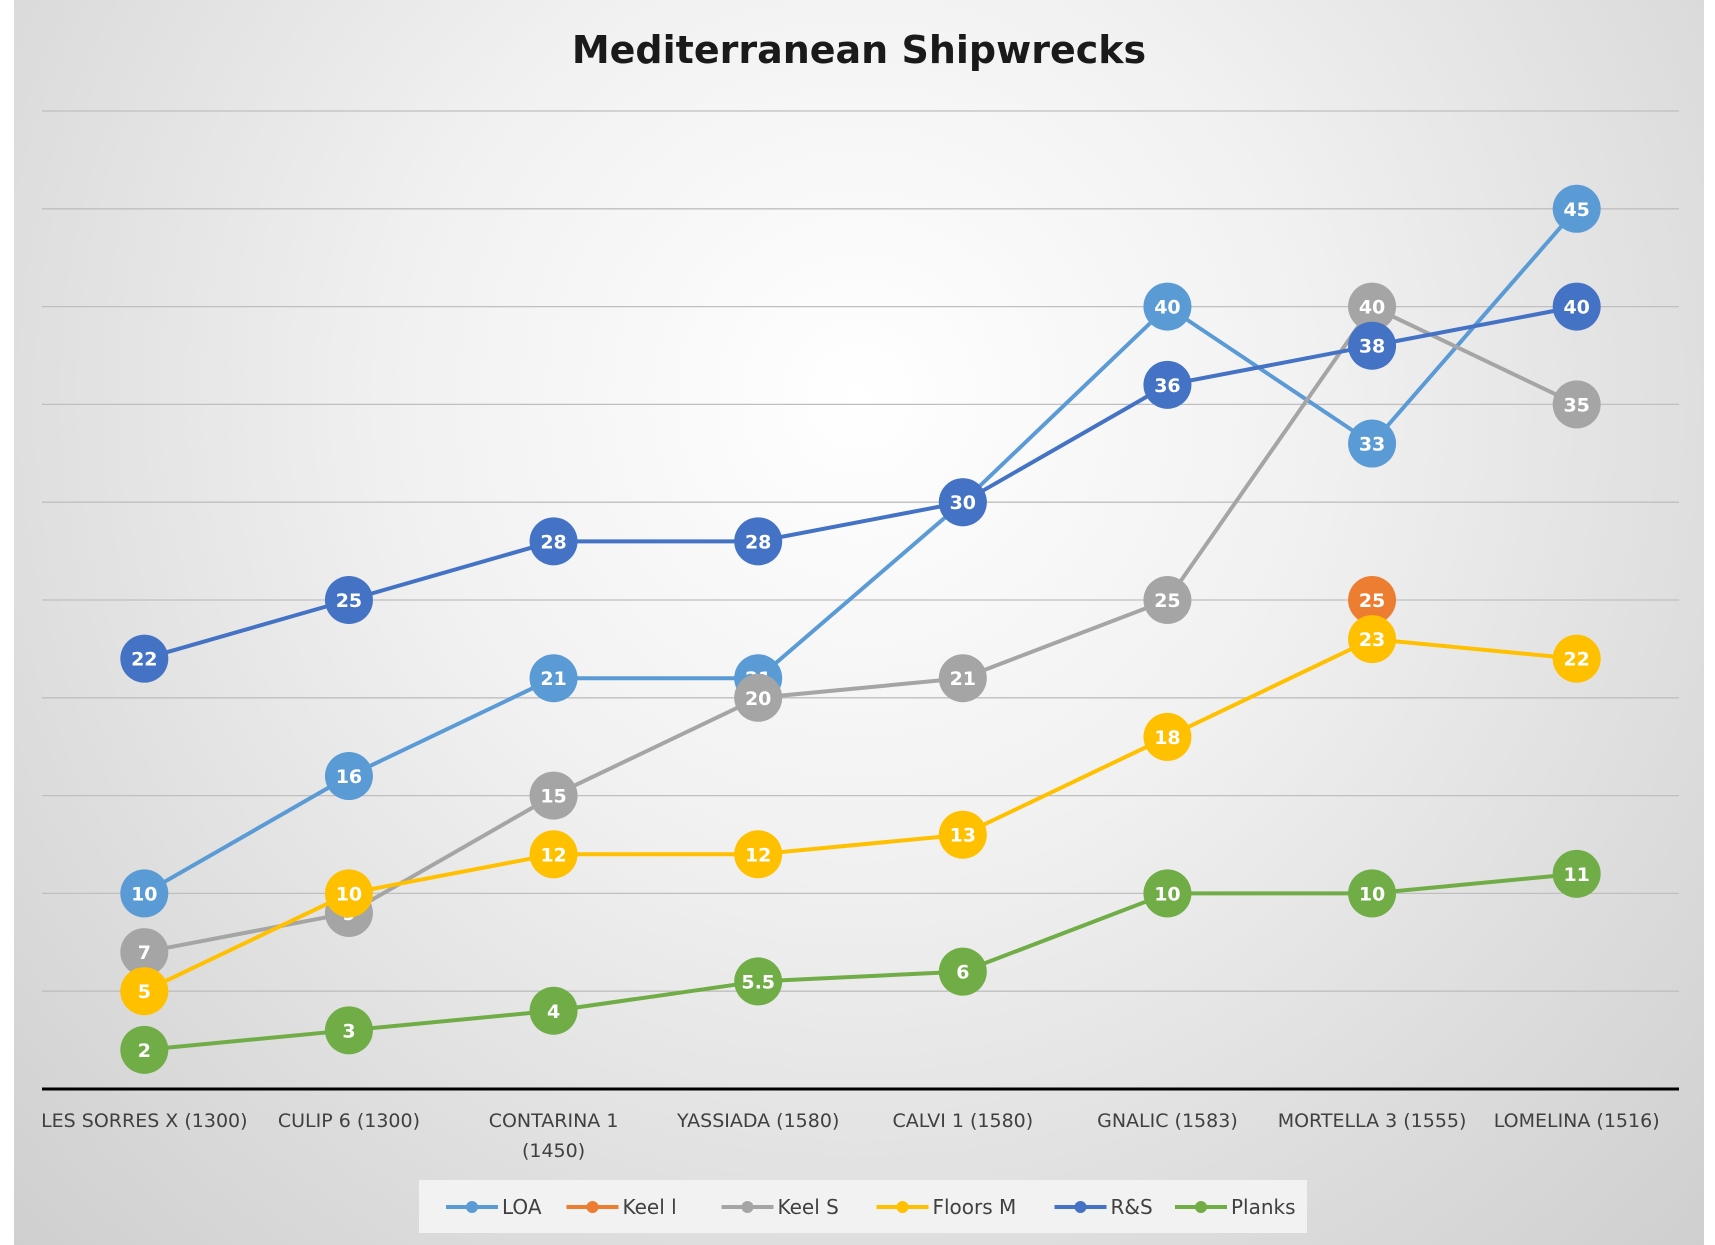  I want to click on data-label: 30, so click(963, 503).